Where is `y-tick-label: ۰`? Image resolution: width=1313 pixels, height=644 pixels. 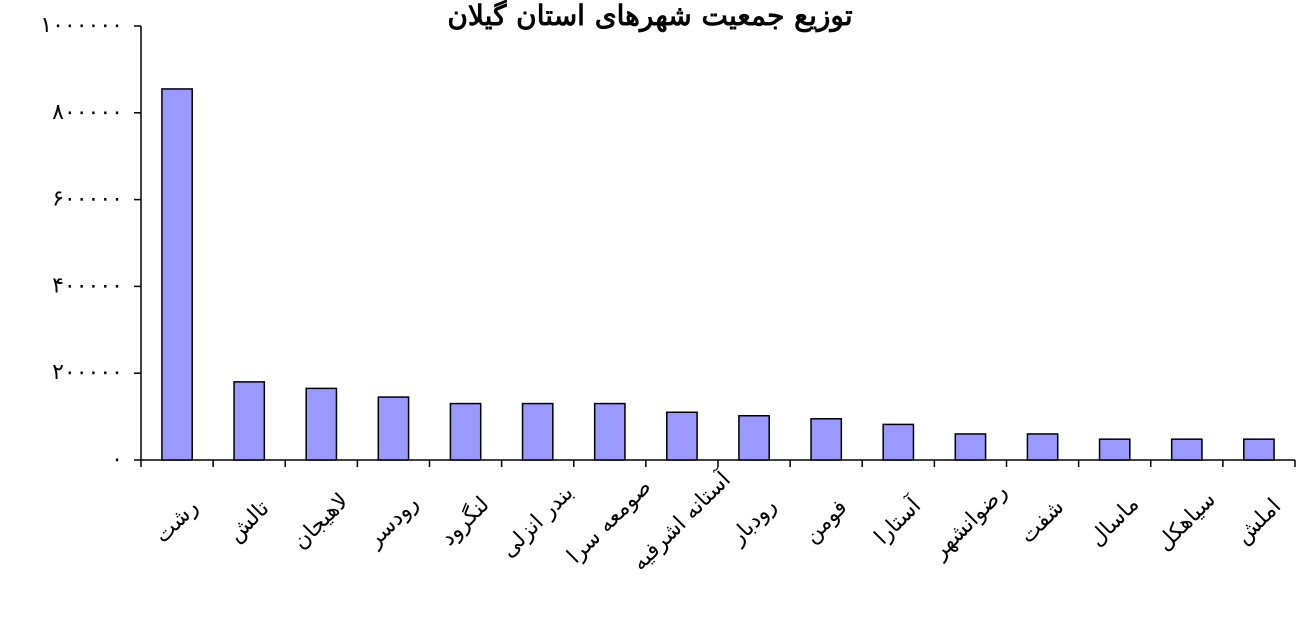 y-tick-label: ۰ is located at coordinates (117, 459).